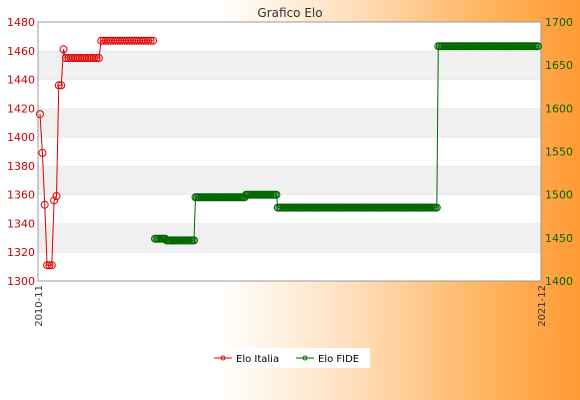  I want to click on legend-box, so click(290, 358).